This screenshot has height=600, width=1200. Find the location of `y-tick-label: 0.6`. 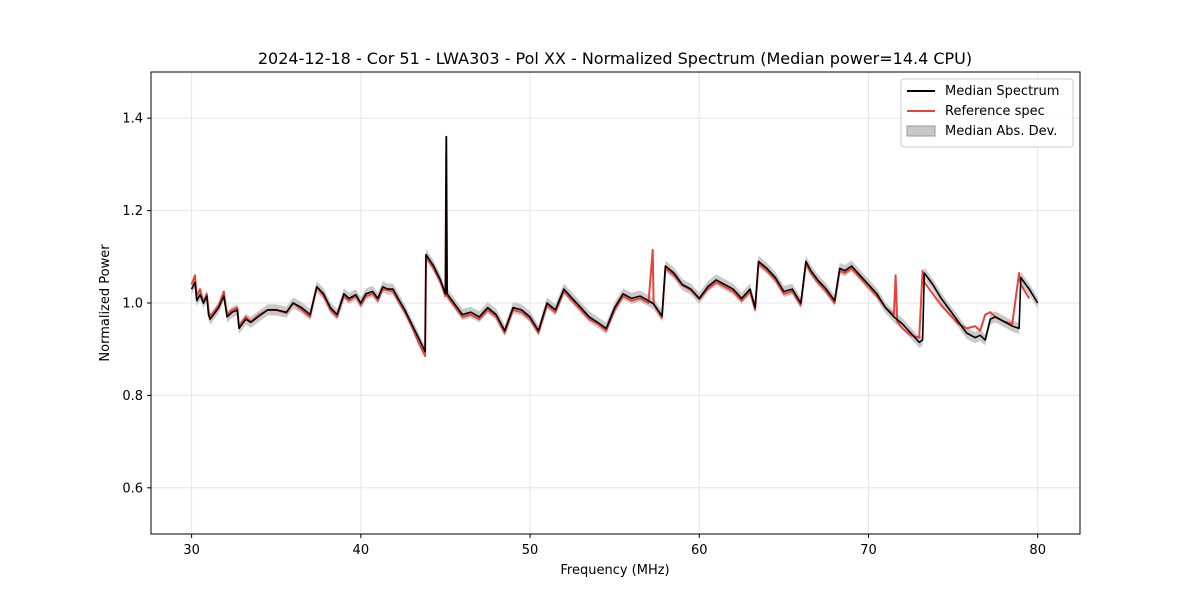

y-tick-label: 0.6 is located at coordinates (132, 488).